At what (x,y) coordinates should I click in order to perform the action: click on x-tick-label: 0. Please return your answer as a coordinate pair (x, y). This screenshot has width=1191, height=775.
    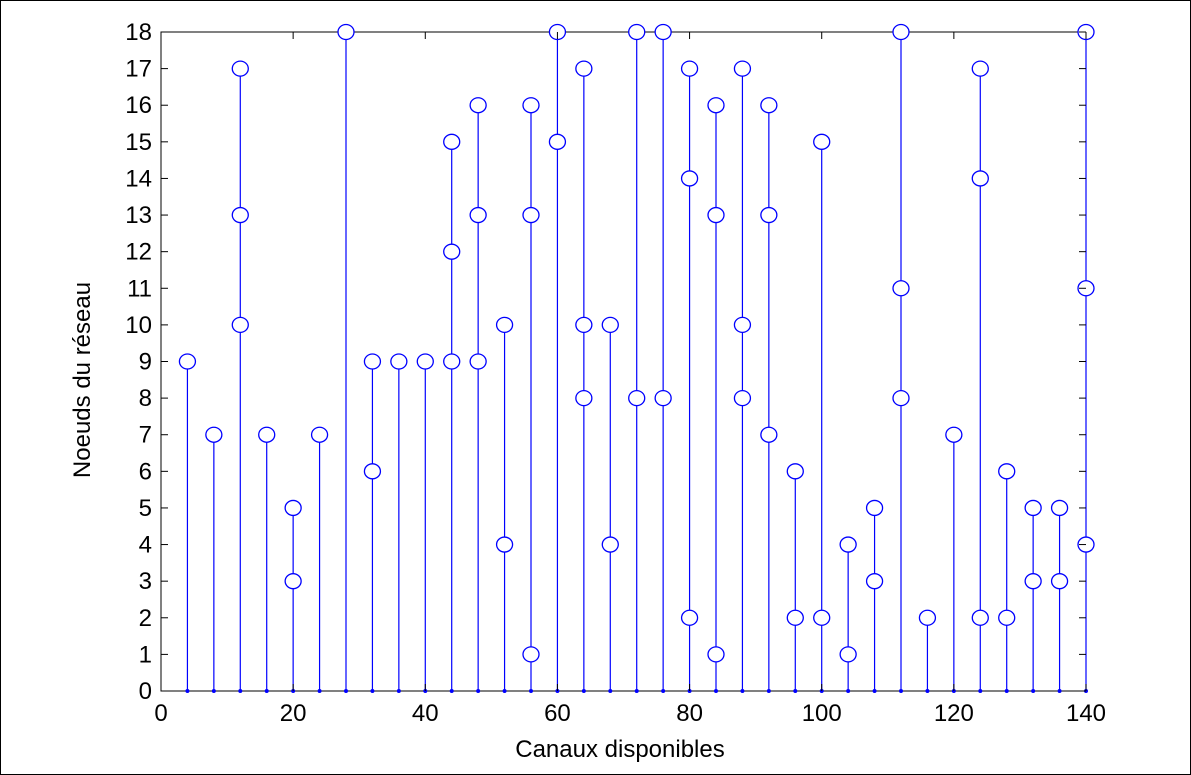
    Looking at the image, I should click on (160, 713).